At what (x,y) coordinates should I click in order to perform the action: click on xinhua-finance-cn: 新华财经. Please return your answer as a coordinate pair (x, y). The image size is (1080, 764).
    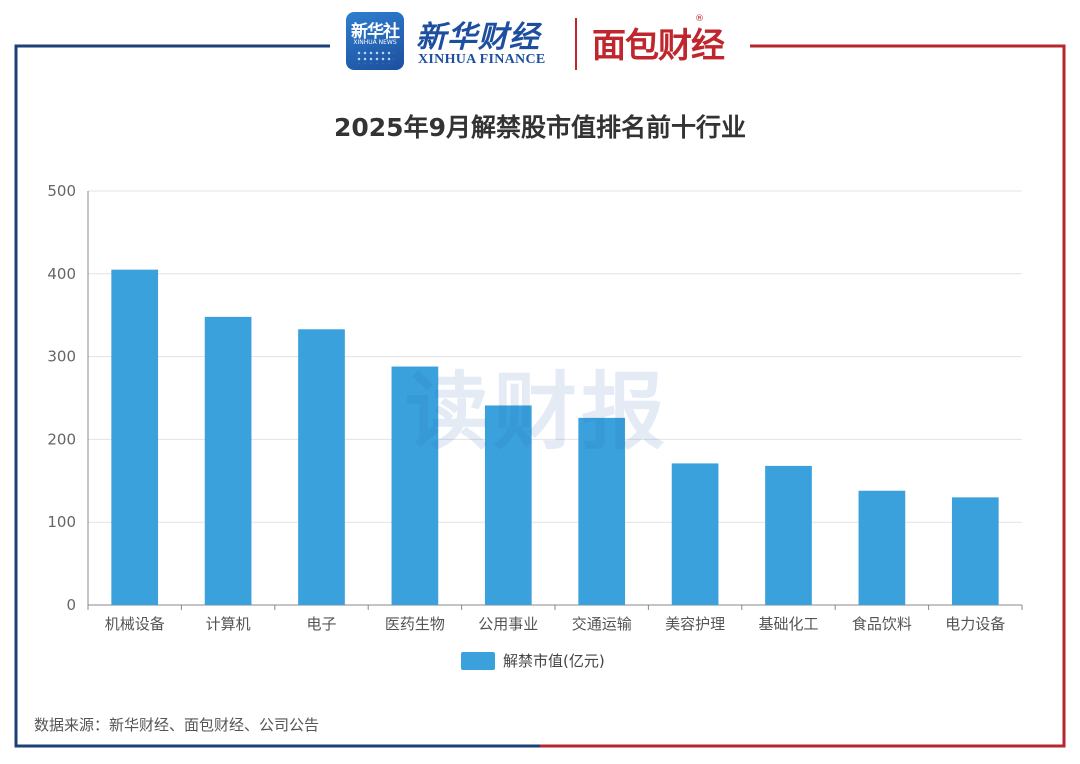
    Looking at the image, I should click on (478, 37).